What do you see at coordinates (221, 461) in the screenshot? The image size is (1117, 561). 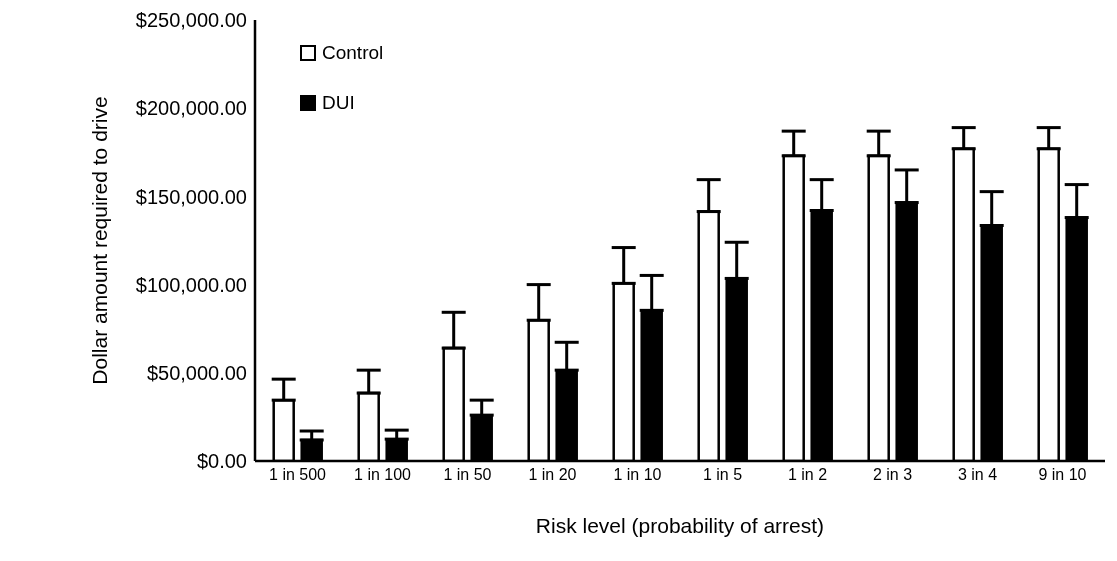 I see `y-tick-label: $0.00` at bounding box center [221, 461].